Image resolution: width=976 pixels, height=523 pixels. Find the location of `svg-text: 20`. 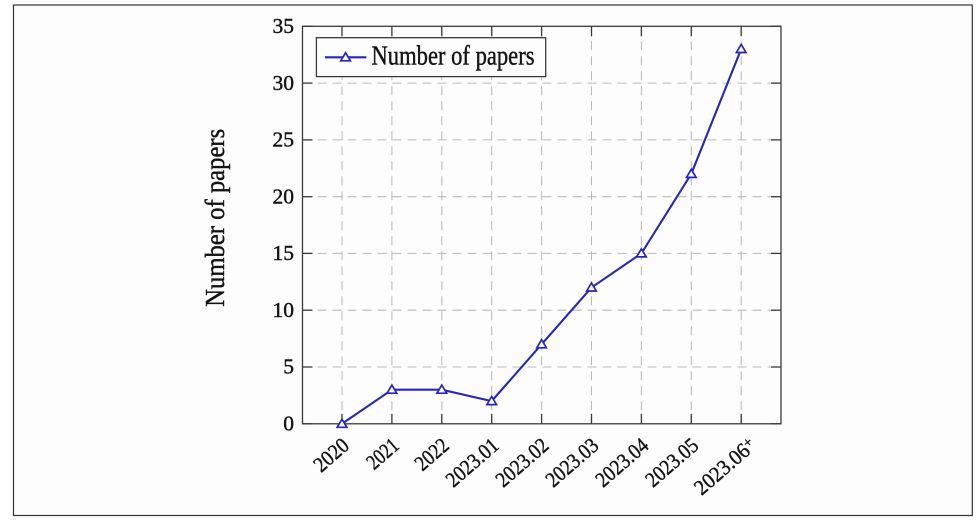

svg-text: 20 is located at coordinates (284, 196).